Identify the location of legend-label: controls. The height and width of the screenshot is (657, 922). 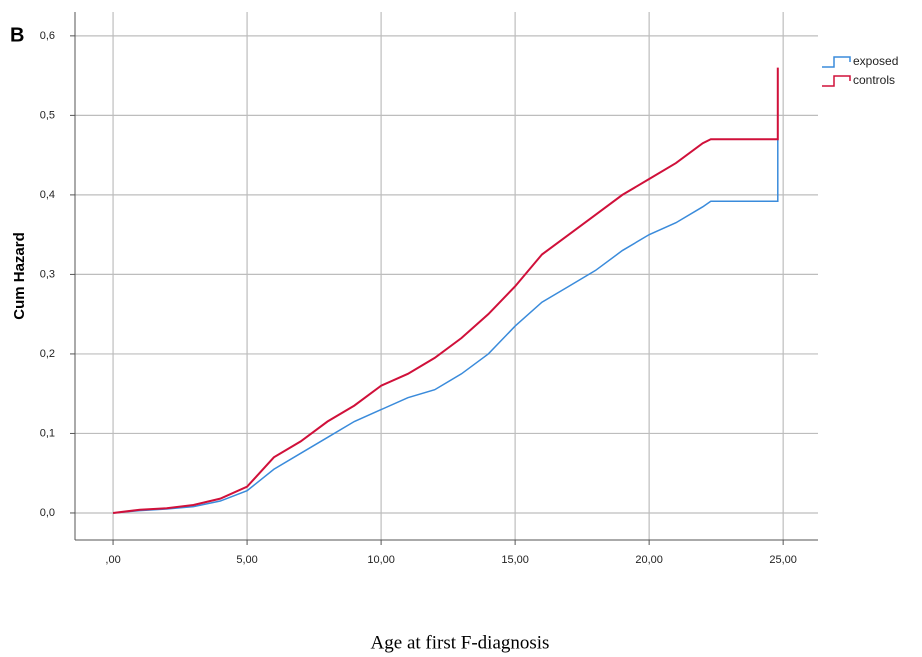
(874, 80).